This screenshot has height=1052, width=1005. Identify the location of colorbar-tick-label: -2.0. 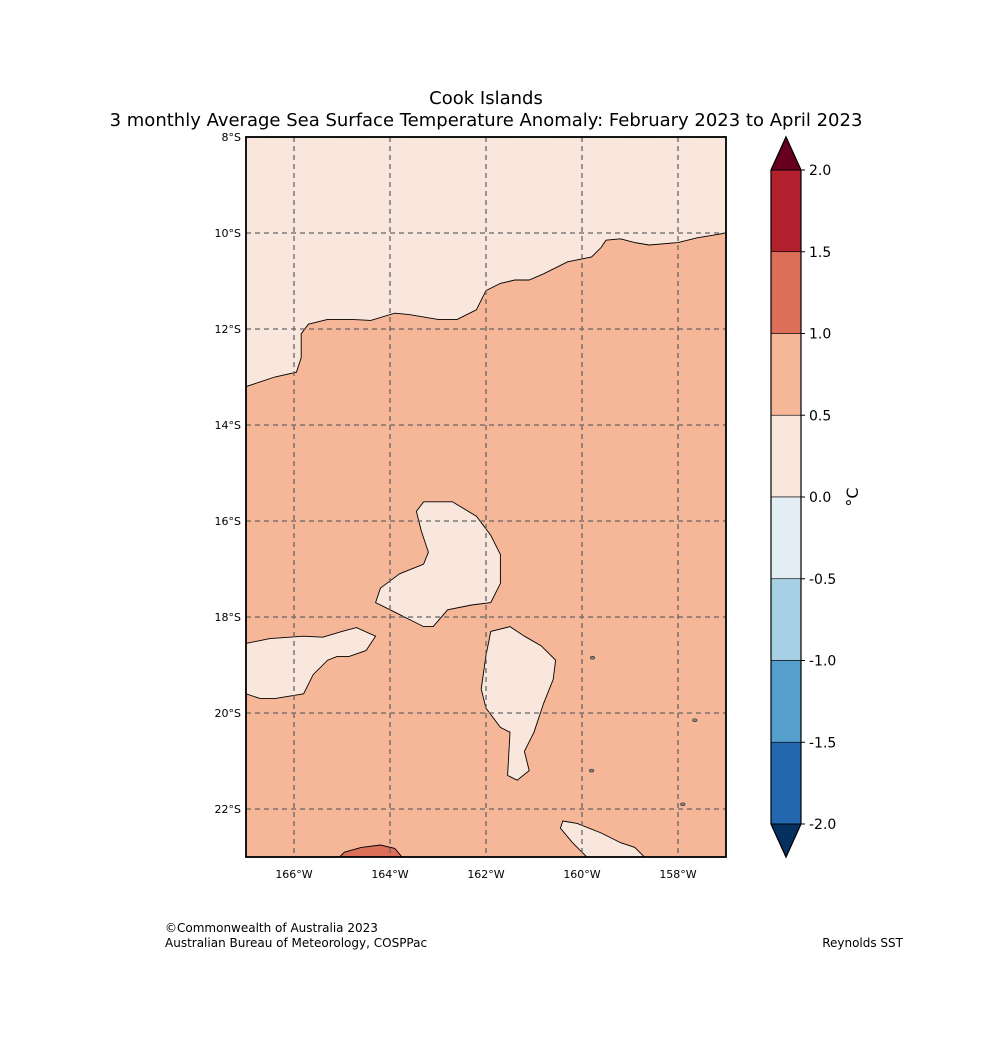
(822, 825).